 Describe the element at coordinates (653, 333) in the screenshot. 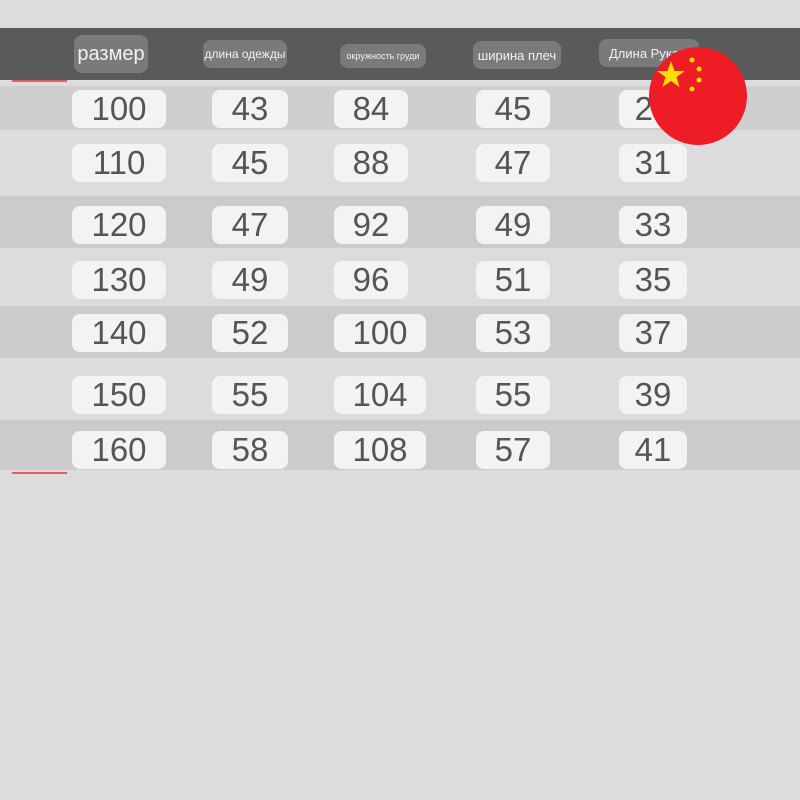

I see `table-cell: 37` at that location.